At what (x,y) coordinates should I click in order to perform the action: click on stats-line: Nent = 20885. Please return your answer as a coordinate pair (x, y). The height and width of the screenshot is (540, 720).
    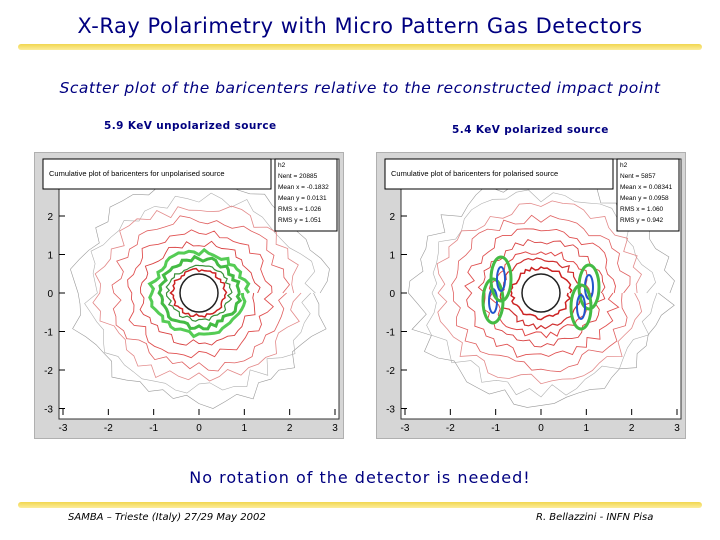
    Looking at the image, I should click on (298, 176).